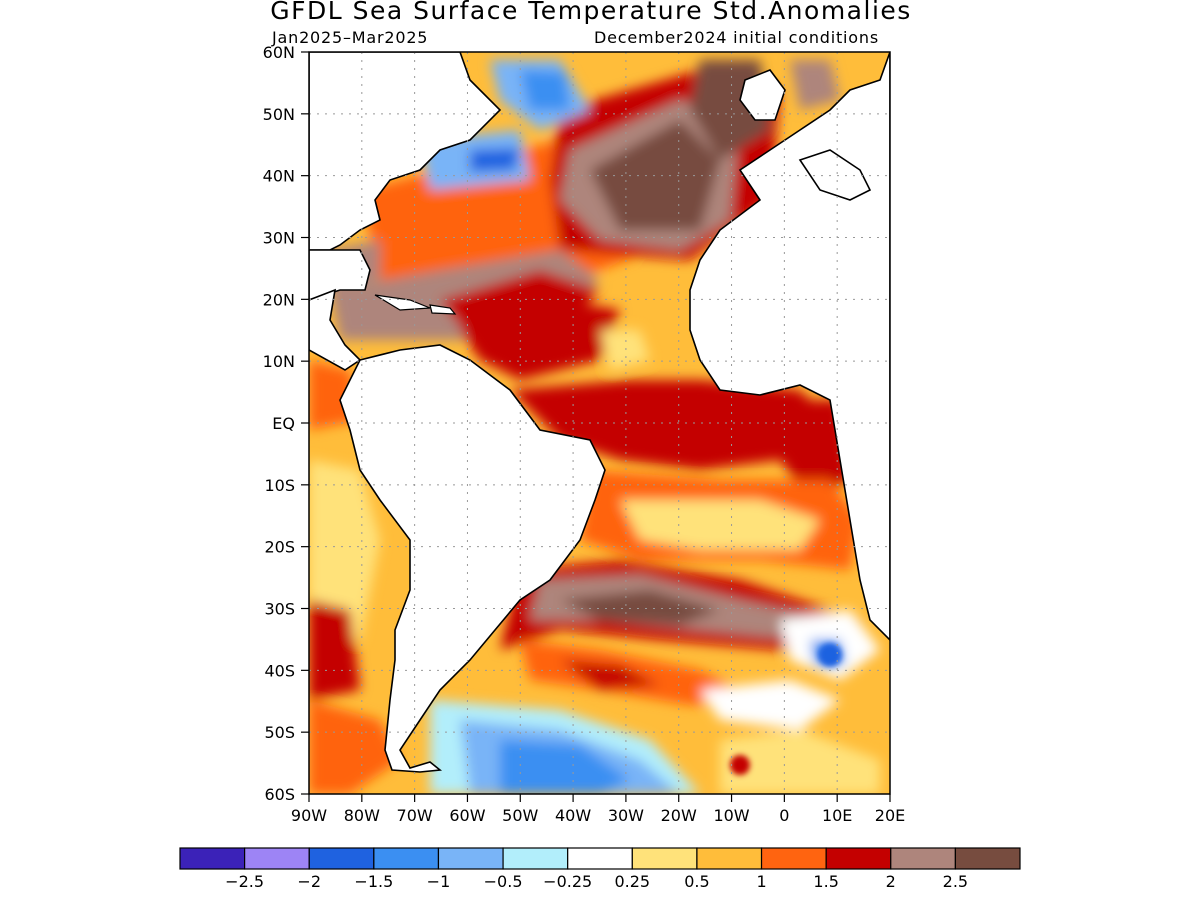  I want to click on lat-tick-label: 20S, so click(279, 547).